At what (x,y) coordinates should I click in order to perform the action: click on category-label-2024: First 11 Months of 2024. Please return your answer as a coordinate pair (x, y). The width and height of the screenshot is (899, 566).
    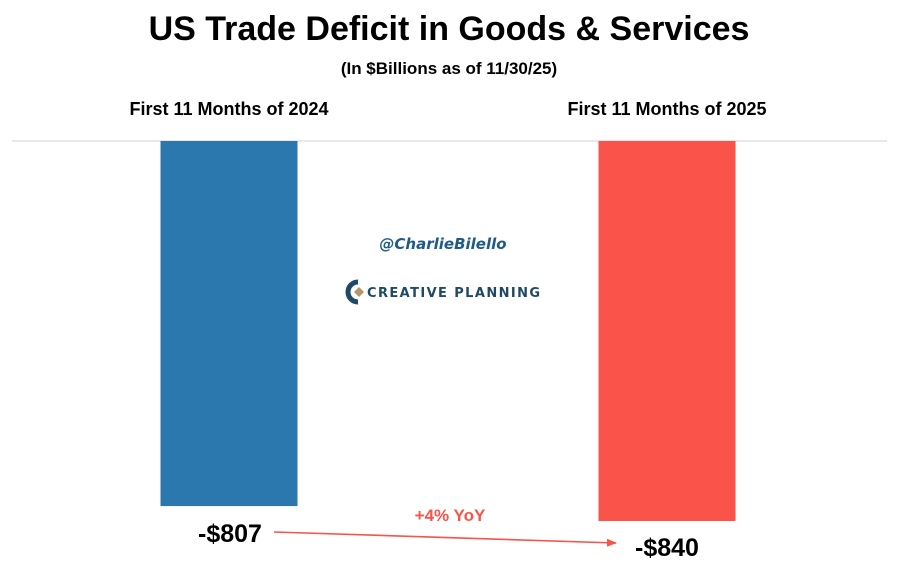
    Looking at the image, I should click on (228, 109).